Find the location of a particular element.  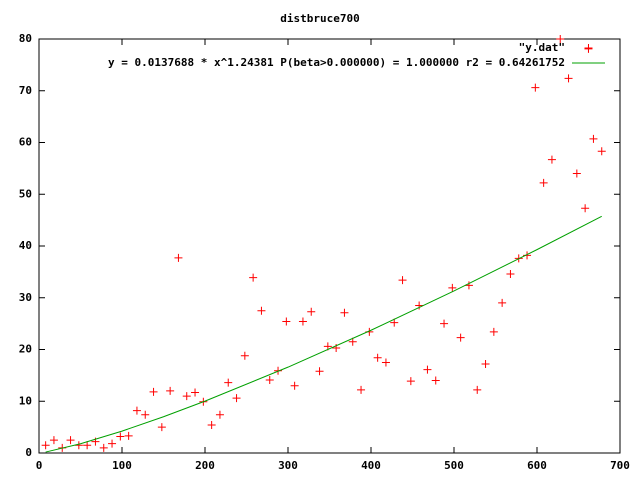

x-tick-label: 0 is located at coordinates (39, 465).